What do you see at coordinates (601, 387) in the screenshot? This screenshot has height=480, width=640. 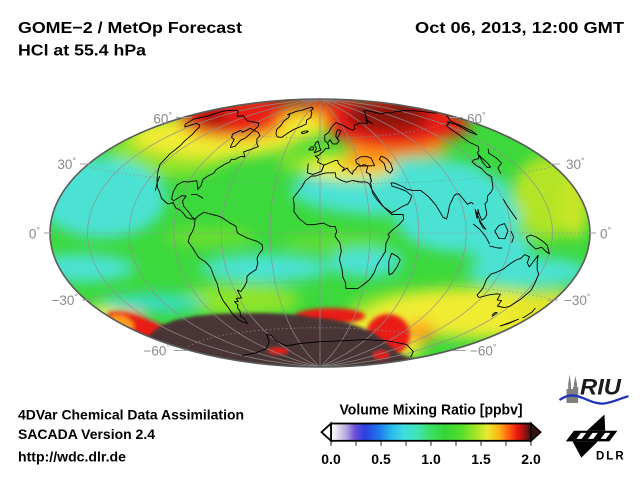 I see `svg-text: RIU` at bounding box center [601, 387].